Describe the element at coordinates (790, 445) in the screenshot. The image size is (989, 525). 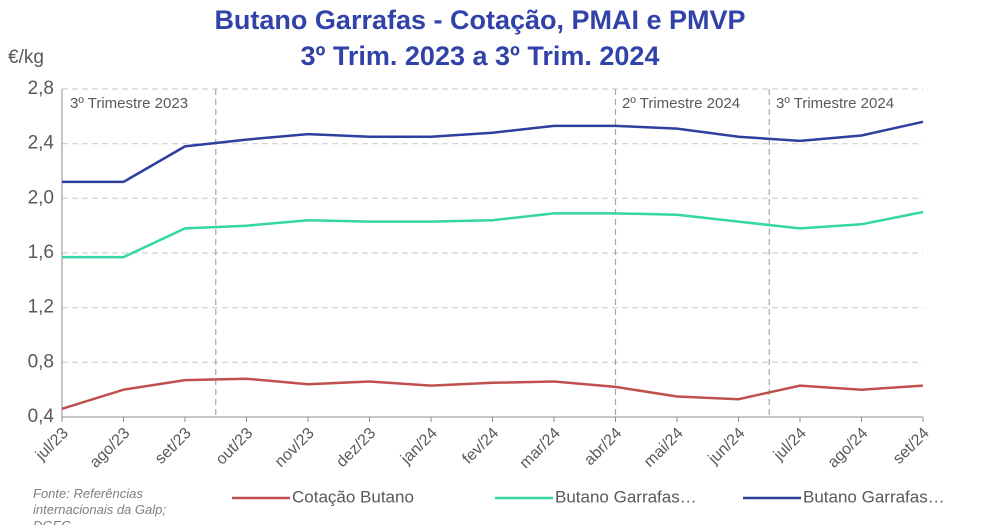
I see `x-tick-label: jul/24` at that location.